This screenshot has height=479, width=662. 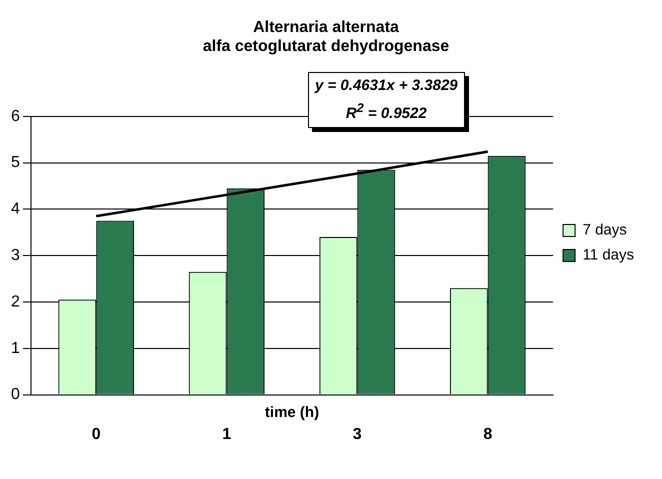 I want to click on y-tick-label: 1, so click(x=15, y=348).